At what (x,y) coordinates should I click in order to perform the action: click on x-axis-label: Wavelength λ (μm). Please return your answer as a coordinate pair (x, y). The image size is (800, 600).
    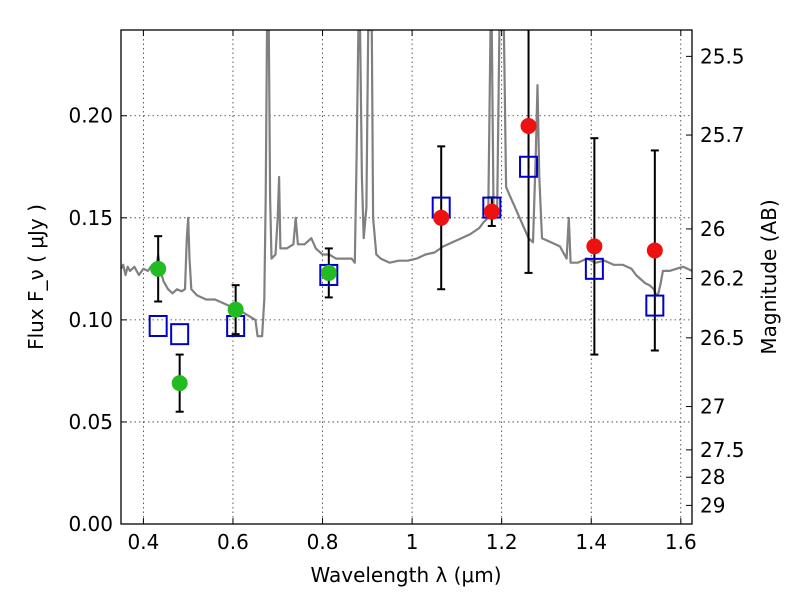
    Looking at the image, I should click on (405, 575).